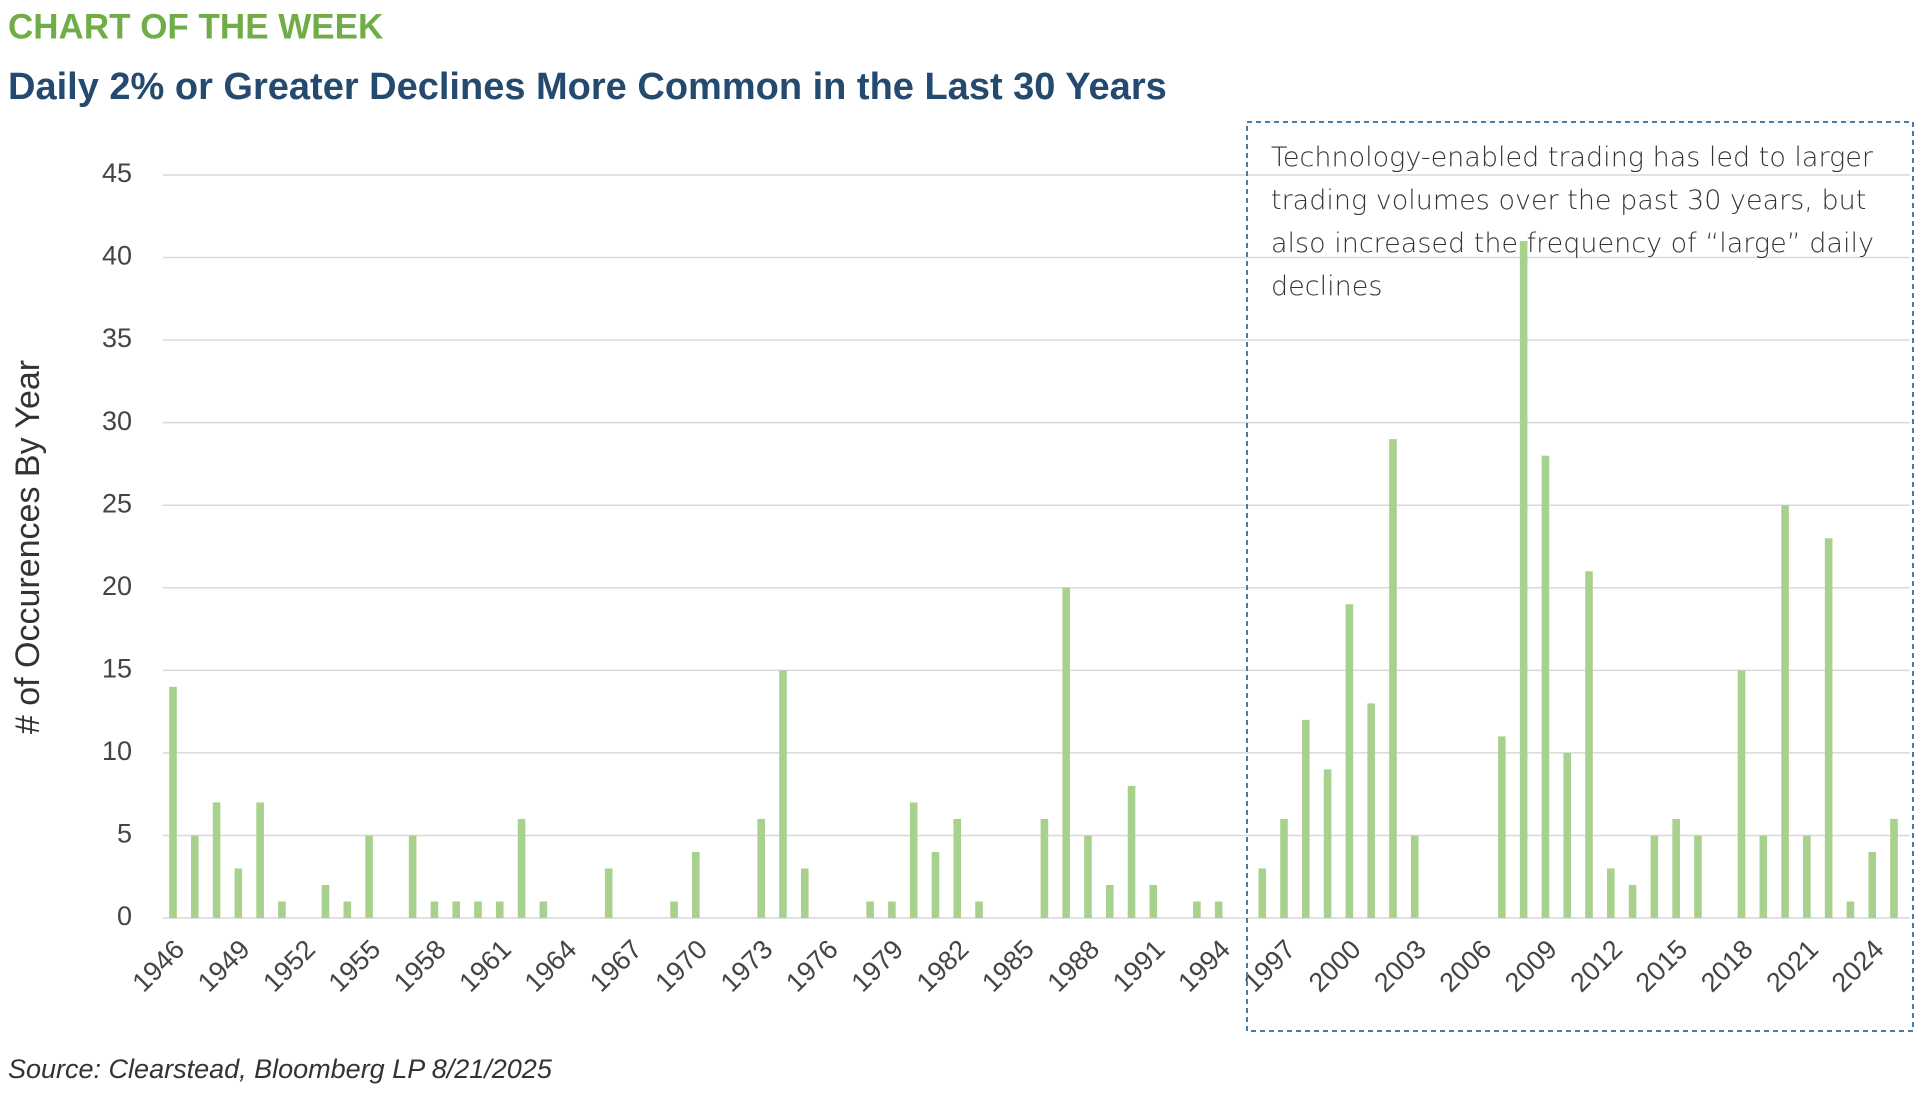 The height and width of the screenshot is (1103, 1920). I want to click on y-tick-label: 40, so click(117, 256).